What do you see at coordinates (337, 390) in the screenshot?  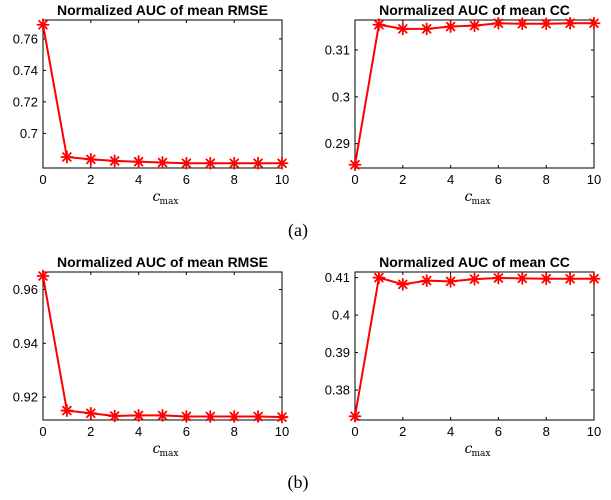 I see `y-tick-label: 0.38` at bounding box center [337, 390].